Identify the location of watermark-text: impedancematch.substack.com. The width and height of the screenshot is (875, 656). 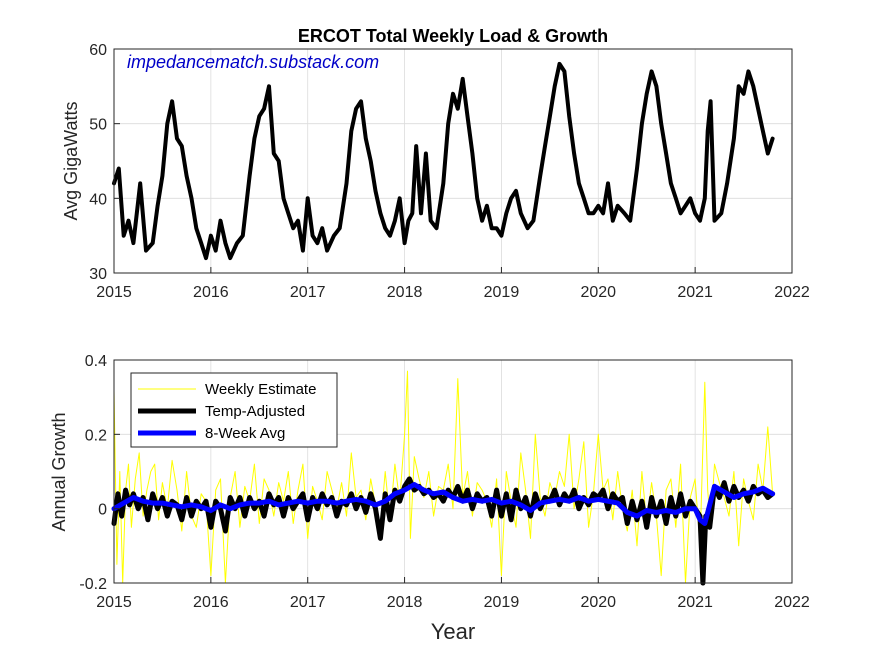
(253, 62).